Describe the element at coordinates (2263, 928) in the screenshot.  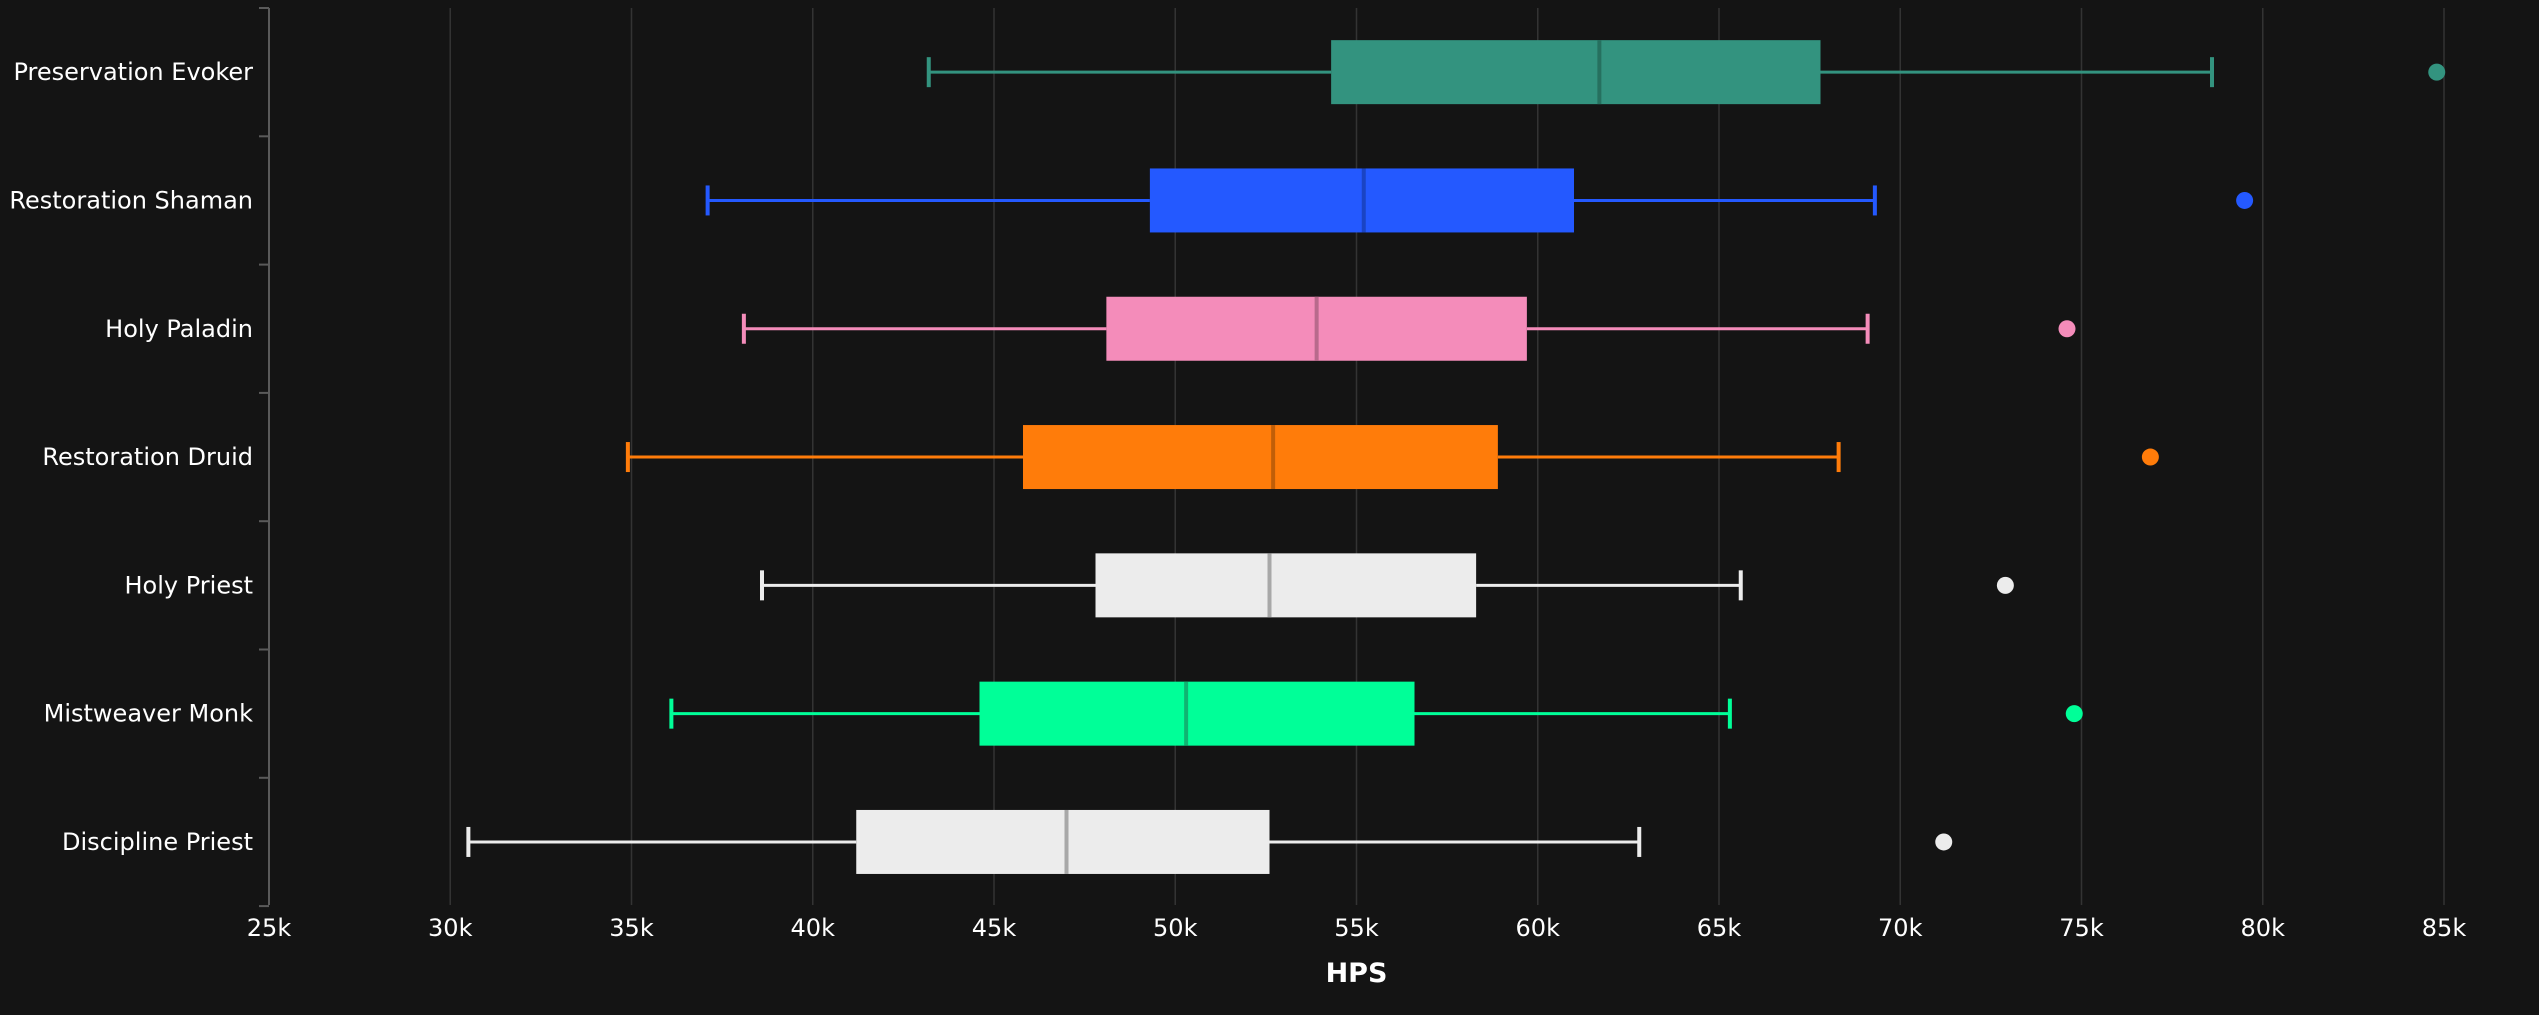
I see `x-tick-label: 80k` at that location.